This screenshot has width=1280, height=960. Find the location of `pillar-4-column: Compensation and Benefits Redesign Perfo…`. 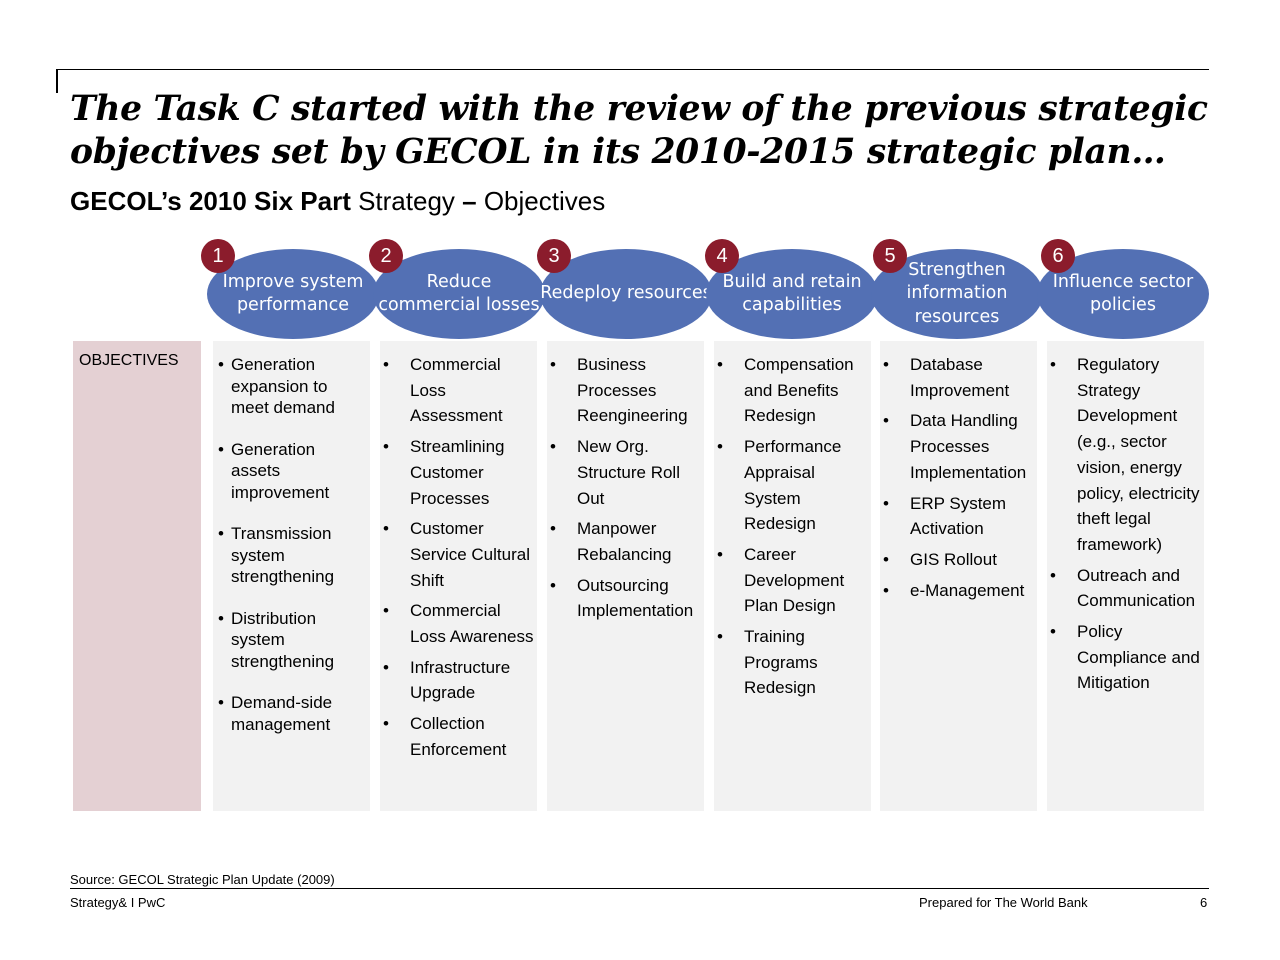

pillar-4-column: Compensation and Benefits Redesign Perfo… is located at coordinates (792, 576).